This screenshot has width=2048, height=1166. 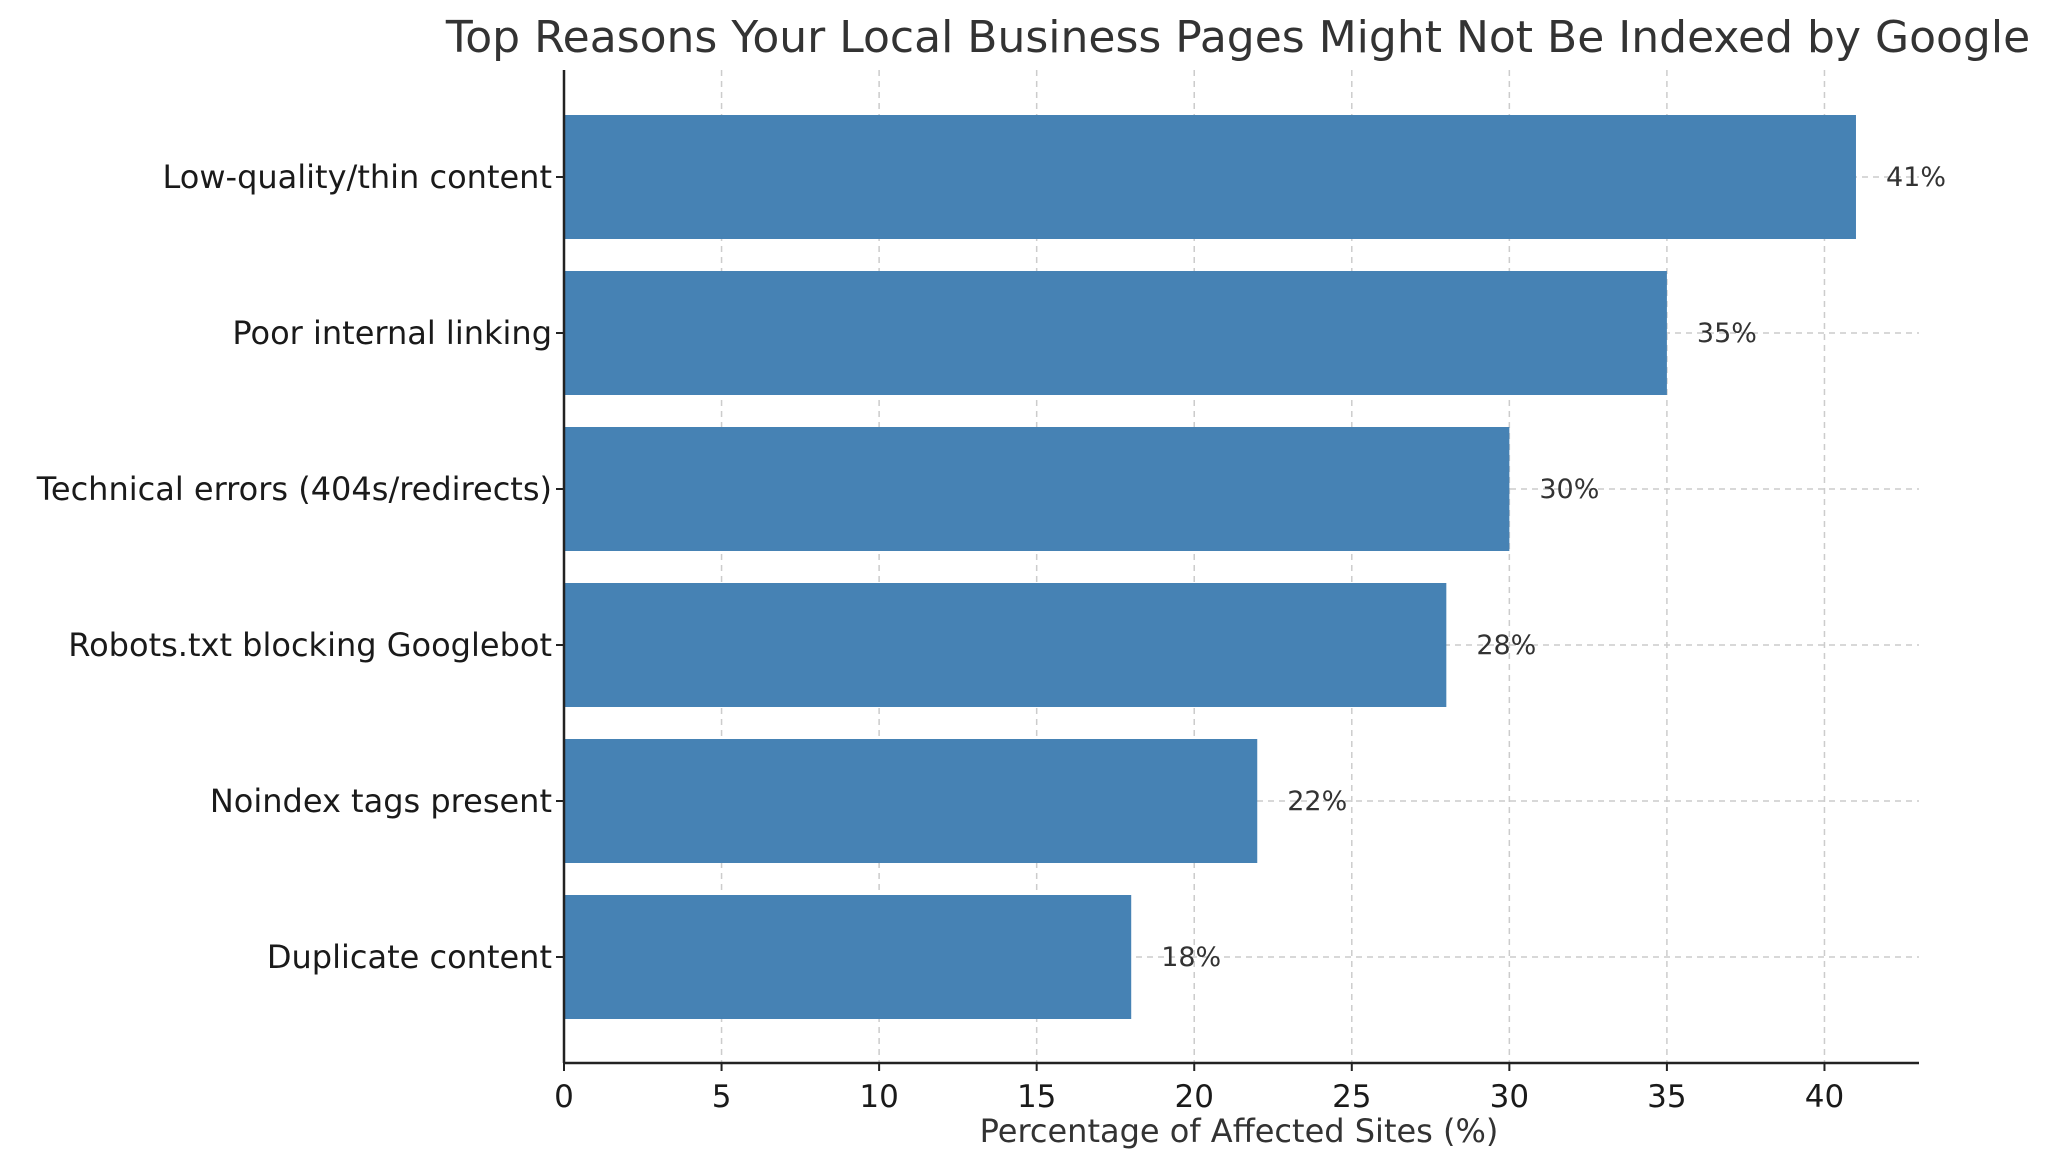 I want to click on bar-value-label: 41%, so click(x=1916, y=177).